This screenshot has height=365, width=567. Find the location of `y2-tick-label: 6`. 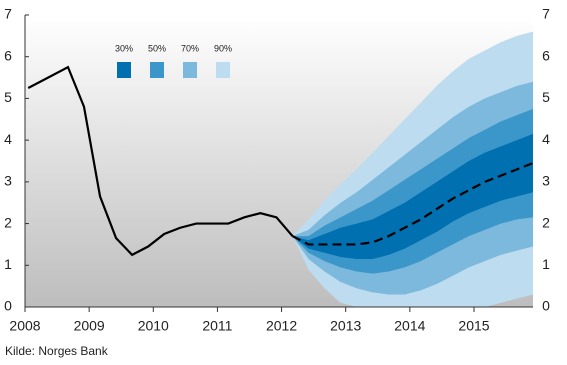

y2-tick-label: 6 is located at coordinates (546, 55).